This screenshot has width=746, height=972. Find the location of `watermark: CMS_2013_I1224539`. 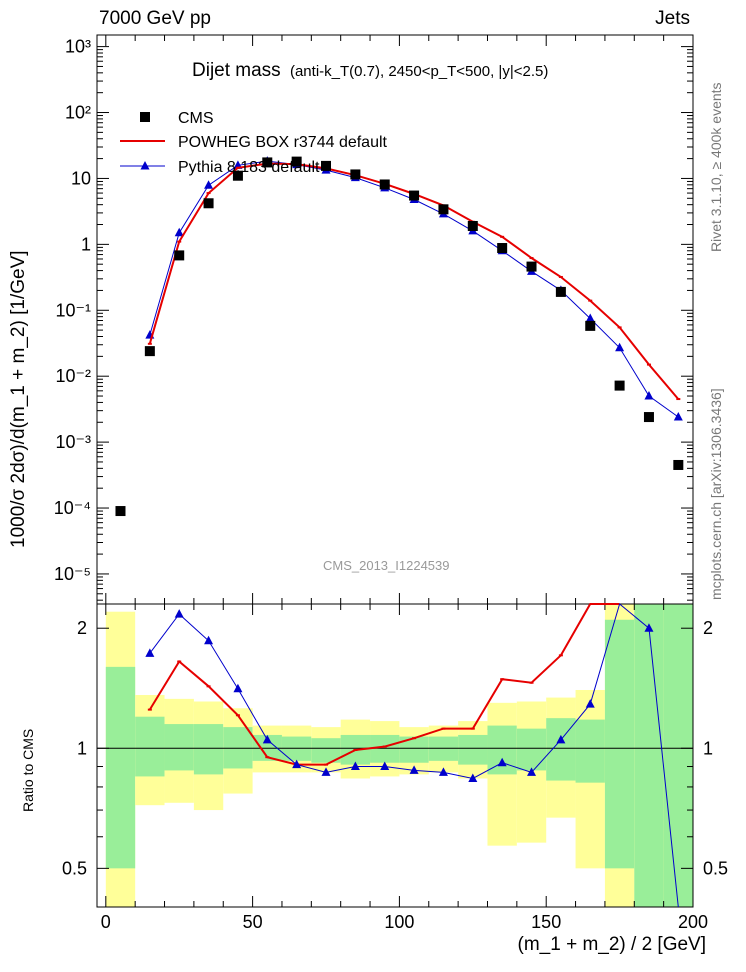

watermark: CMS_2013_I1224539 is located at coordinates (386, 565).